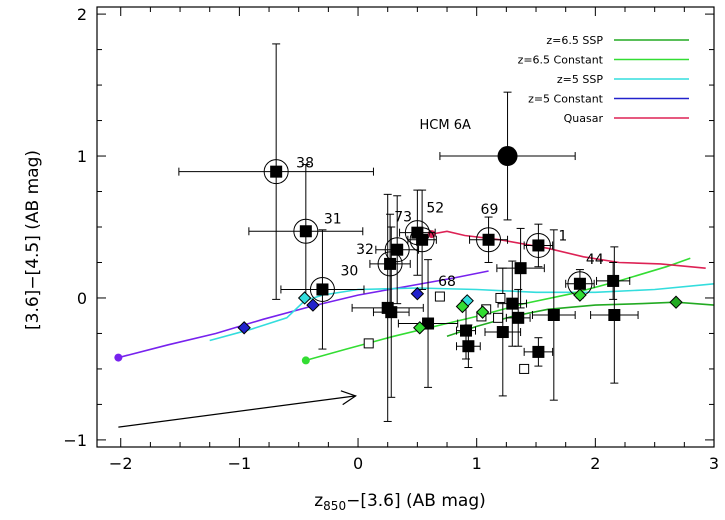  What do you see at coordinates (82, 298) in the screenshot?
I see `y-tick-label-1: 0` at bounding box center [82, 298].